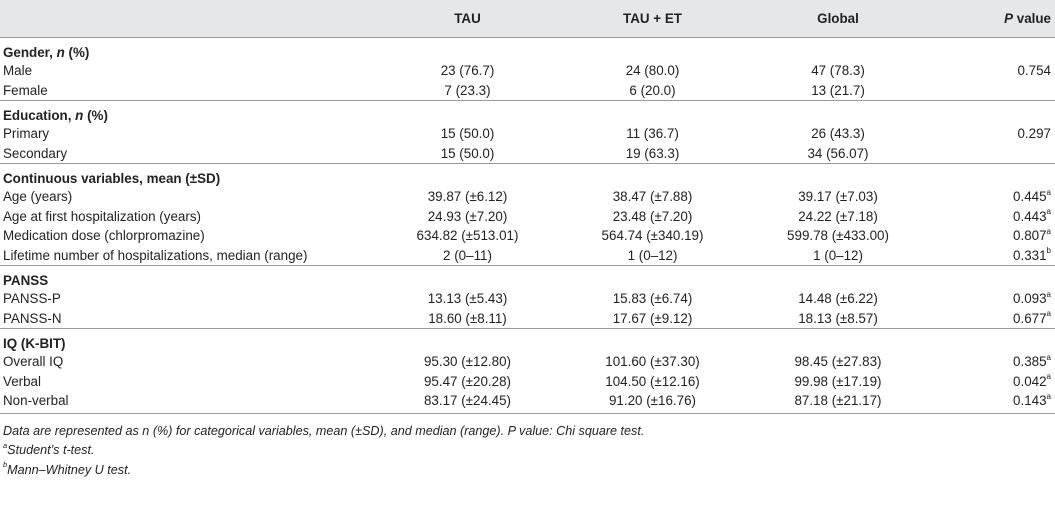 The image size is (1055, 506). Describe the element at coordinates (18, 71) in the screenshot. I see `row-label: Male` at that location.